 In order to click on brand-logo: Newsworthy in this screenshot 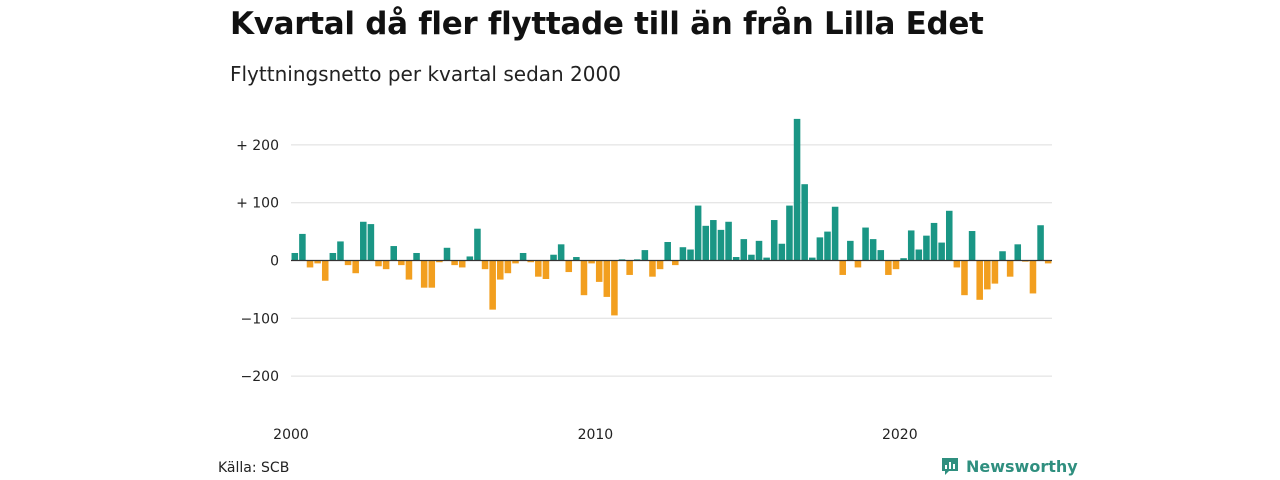, I will do `click(1009, 466)`.